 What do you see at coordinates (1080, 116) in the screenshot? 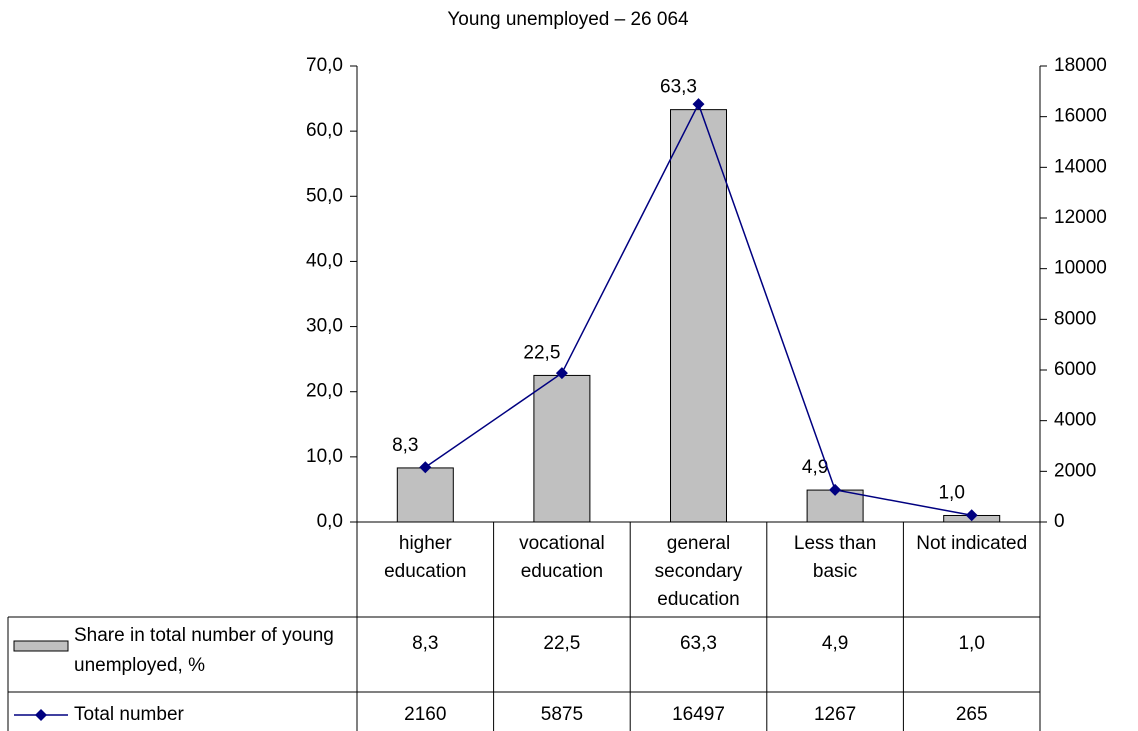
I see `y2-tick-label: 16000` at bounding box center [1080, 116].